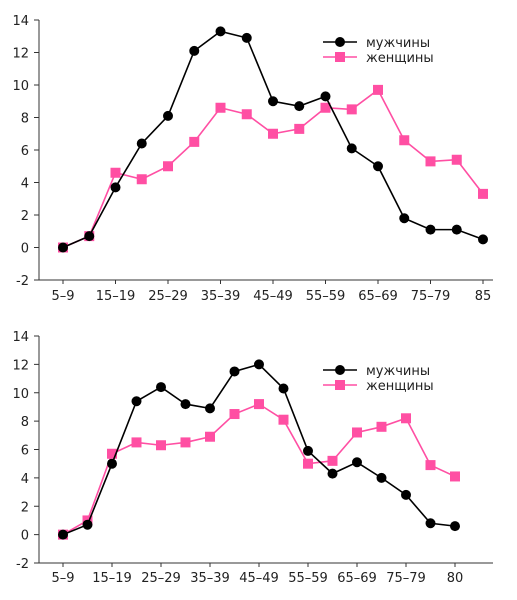 The width and height of the screenshot is (517, 600). I want to click on x-tick-label: 80, so click(455, 578).